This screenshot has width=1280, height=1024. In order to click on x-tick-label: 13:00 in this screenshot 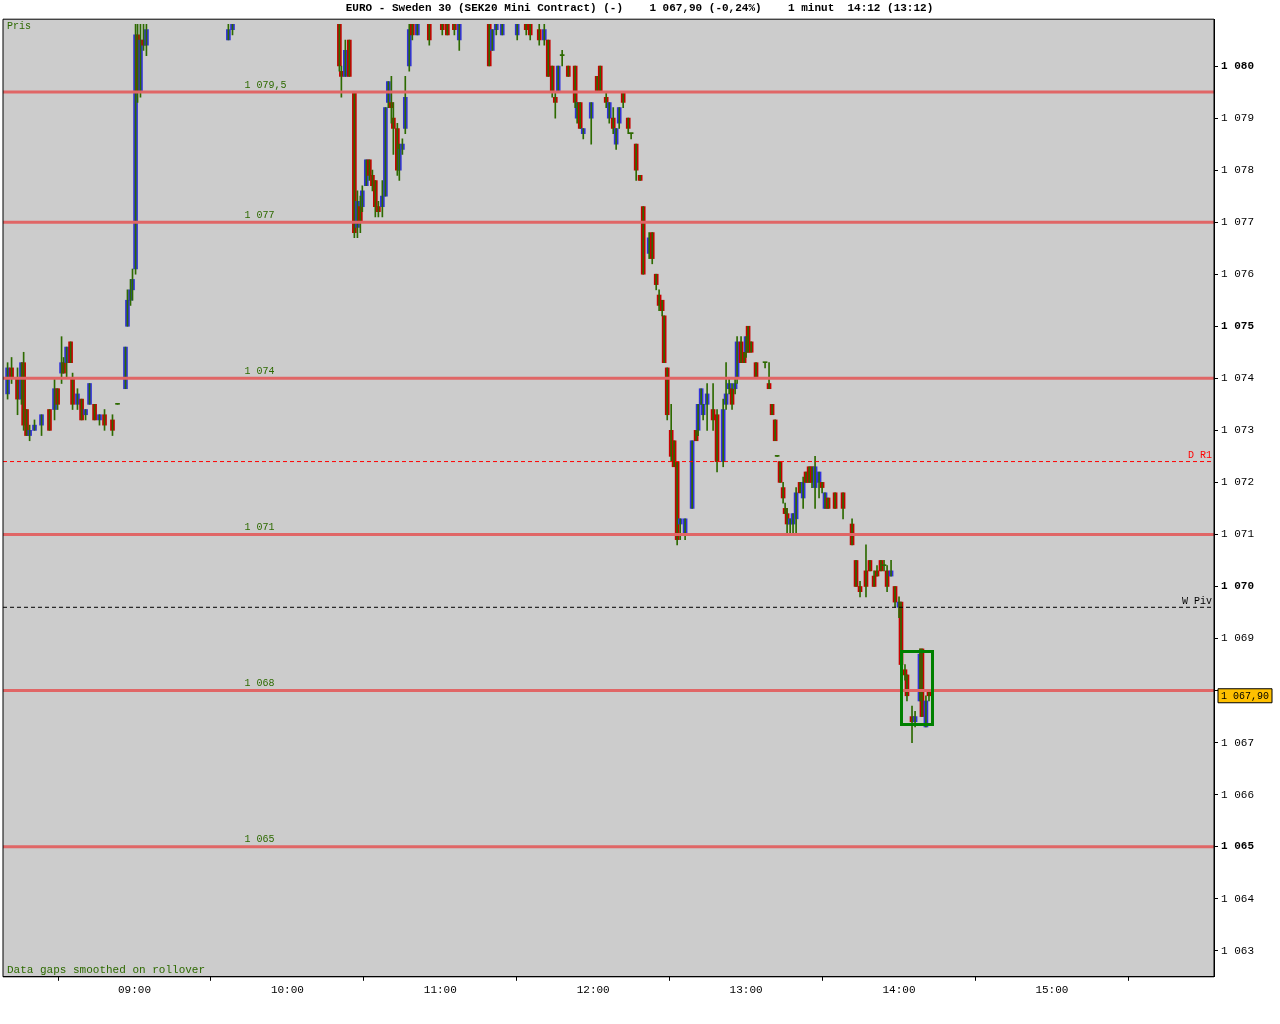, I will do `click(746, 990)`.